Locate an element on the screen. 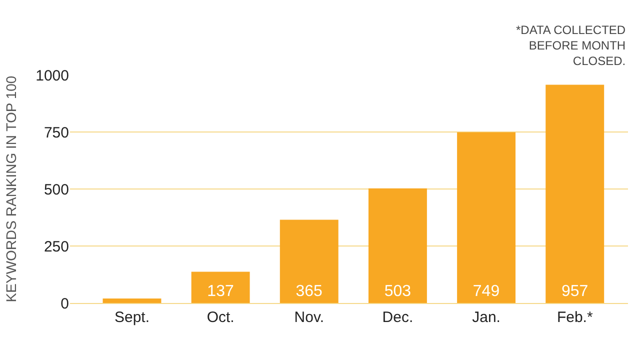 Image resolution: width=638 pixels, height=338 pixels. data-label: 137 is located at coordinates (220, 291).